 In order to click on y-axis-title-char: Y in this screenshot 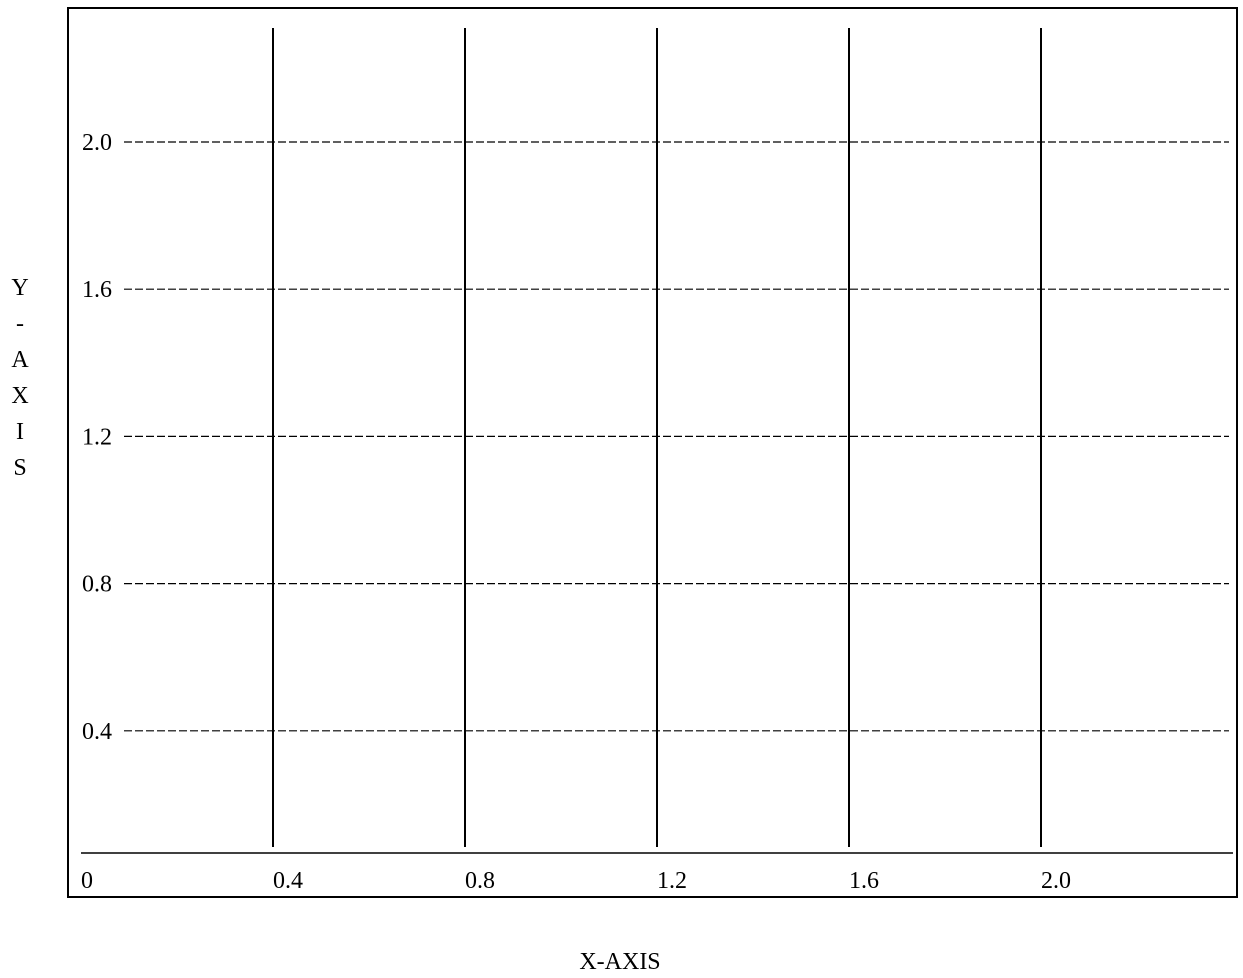, I will do `click(19, 288)`.